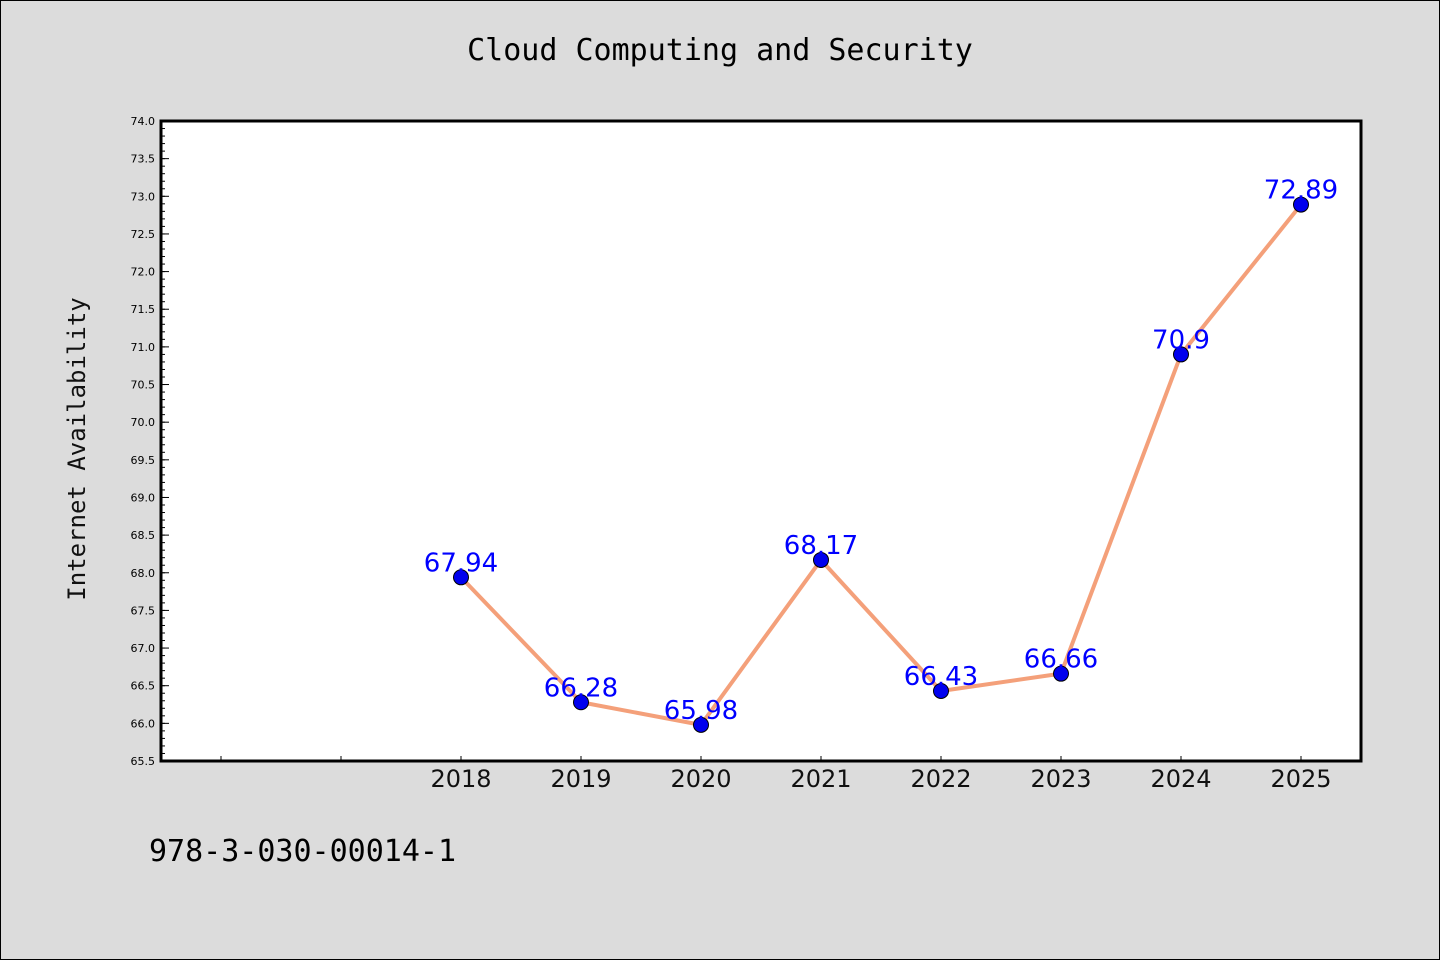  I want to click on y-tick-label: 67.0, so click(143, 648).